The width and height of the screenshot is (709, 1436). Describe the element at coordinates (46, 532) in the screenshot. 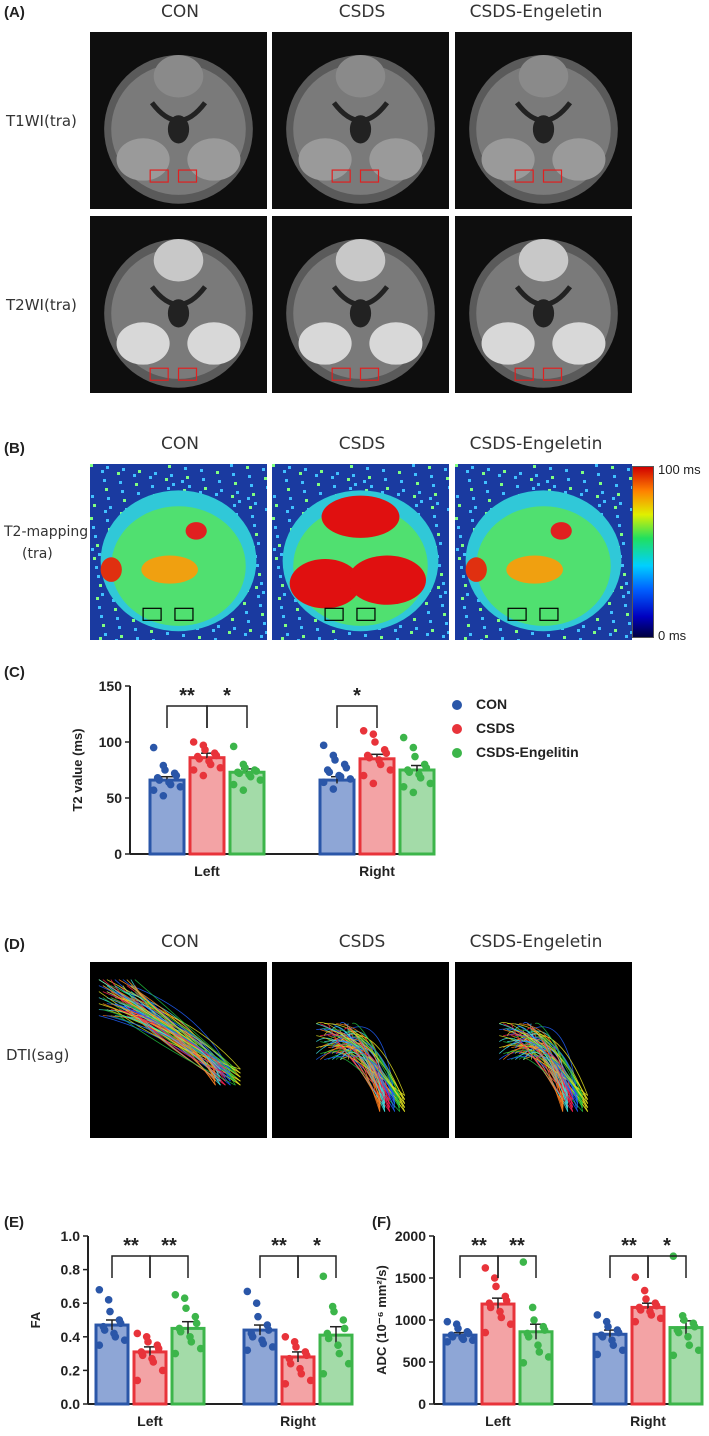

I see `row-label-t2-mapping: T2-mapping` at that location.